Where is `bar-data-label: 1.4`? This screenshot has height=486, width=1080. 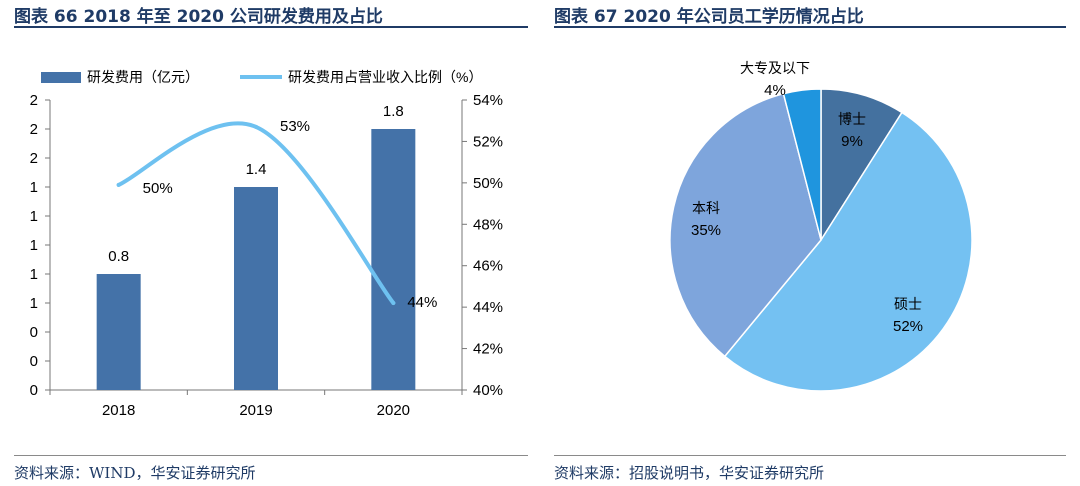
bar-data-label: 1.4 is located at coordinates (256, 169).